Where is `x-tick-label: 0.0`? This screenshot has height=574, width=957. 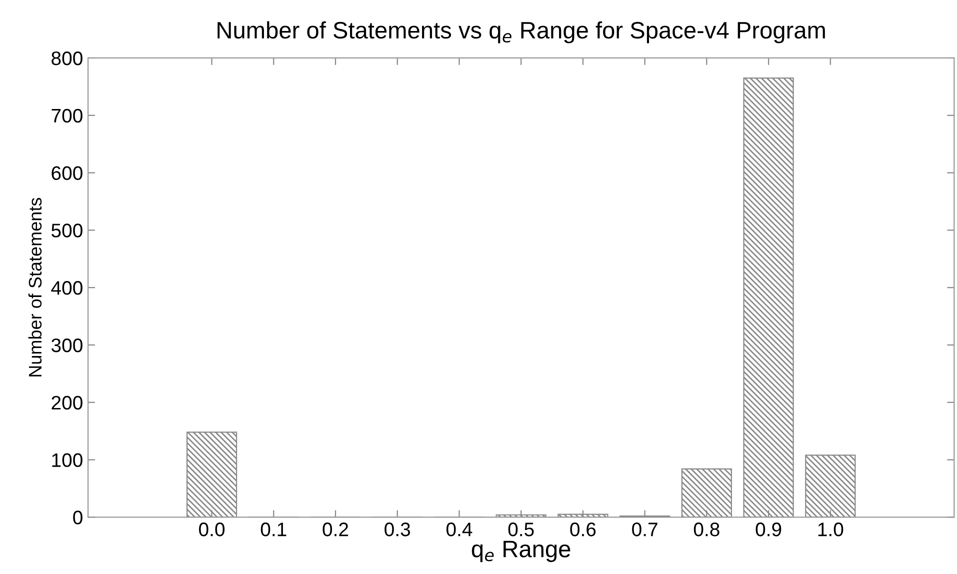 x-tick-label: 0.0 is located at coordinates (212, 529).